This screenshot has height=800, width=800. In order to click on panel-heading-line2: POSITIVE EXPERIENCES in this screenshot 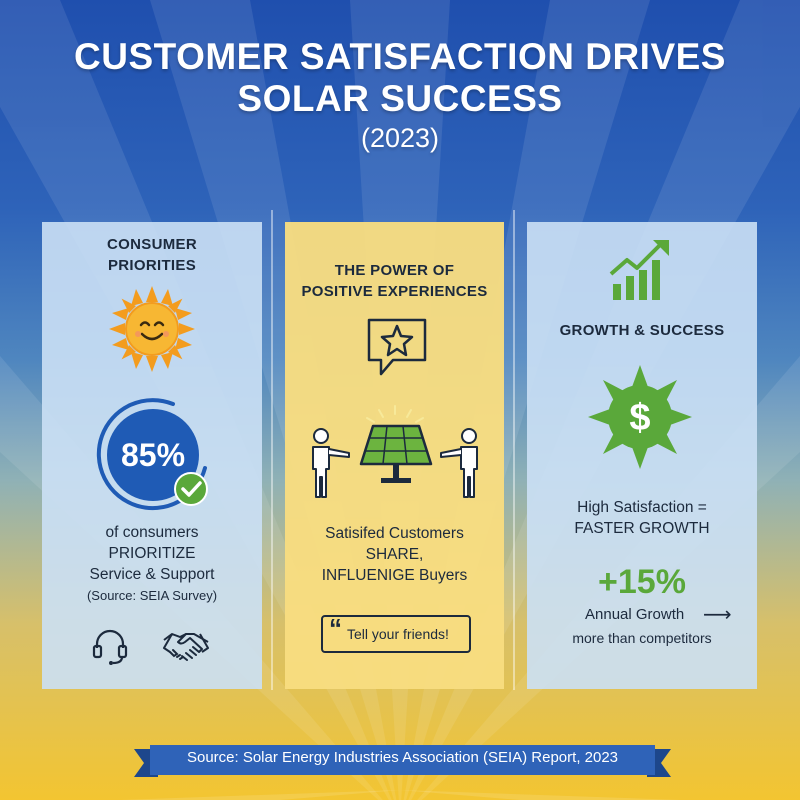, I will do `click(394, 291)`.